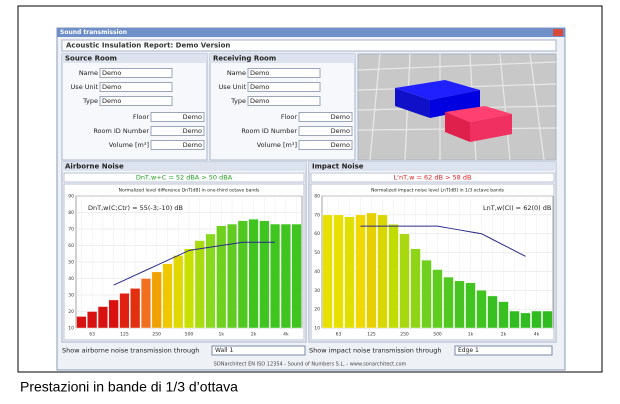 This screenshot has height=404, width=620. I want to click on window-title: Sound transmission, so click(93, 32).